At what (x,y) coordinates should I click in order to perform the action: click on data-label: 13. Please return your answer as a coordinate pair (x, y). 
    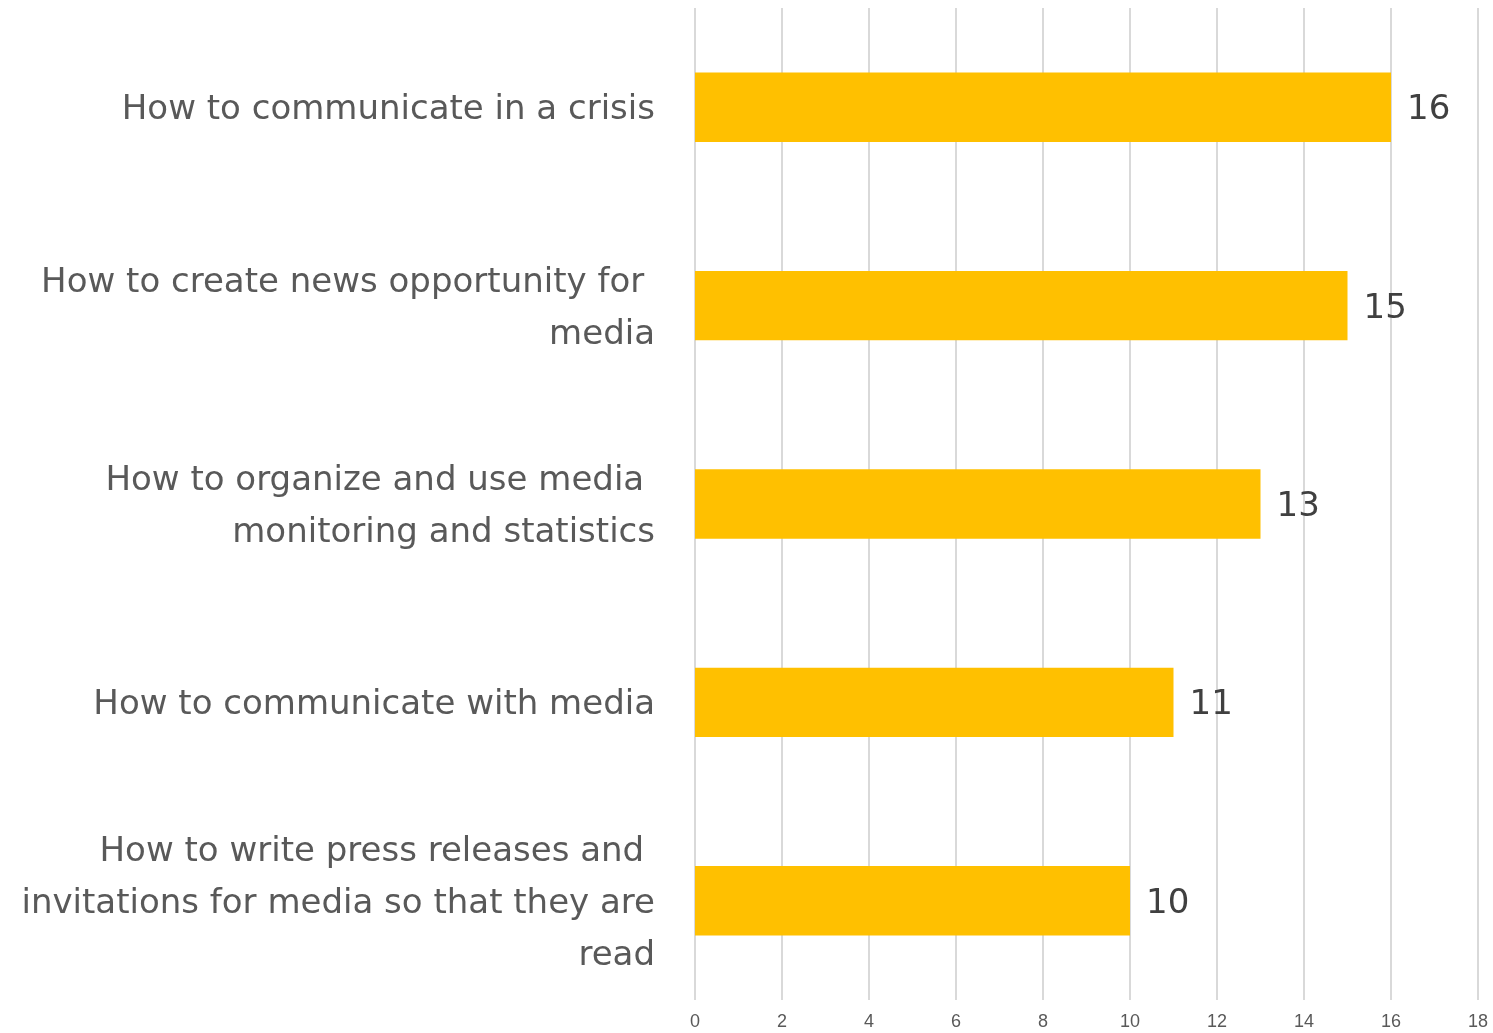
    Looking at the image, I should click on (1298, 504).